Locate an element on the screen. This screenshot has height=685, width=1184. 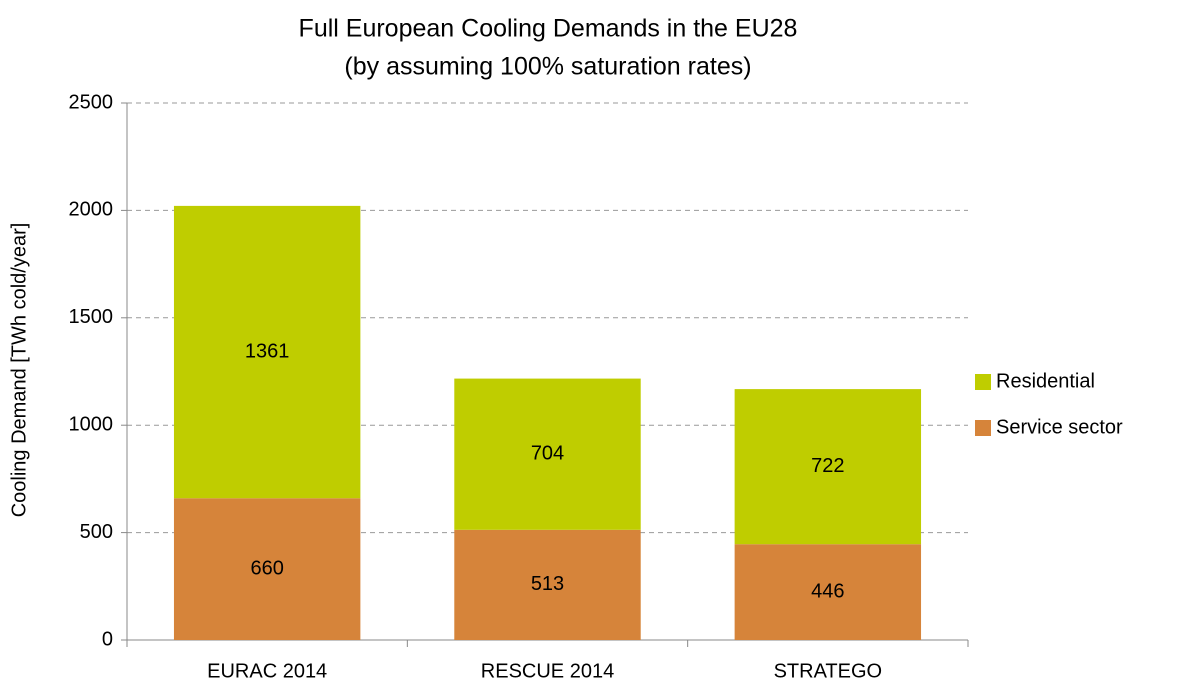
data-label: 446 is located at coordinates (827, 591).